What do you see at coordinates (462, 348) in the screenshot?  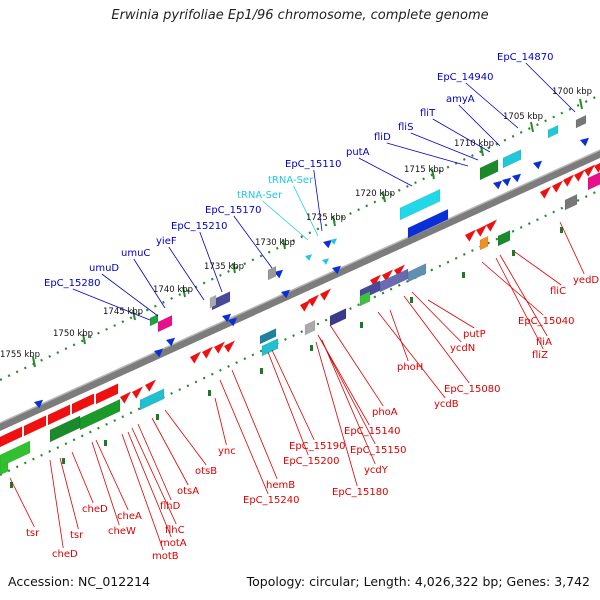 I see `gene-label: ycdN` at bounding box center [462, 348].